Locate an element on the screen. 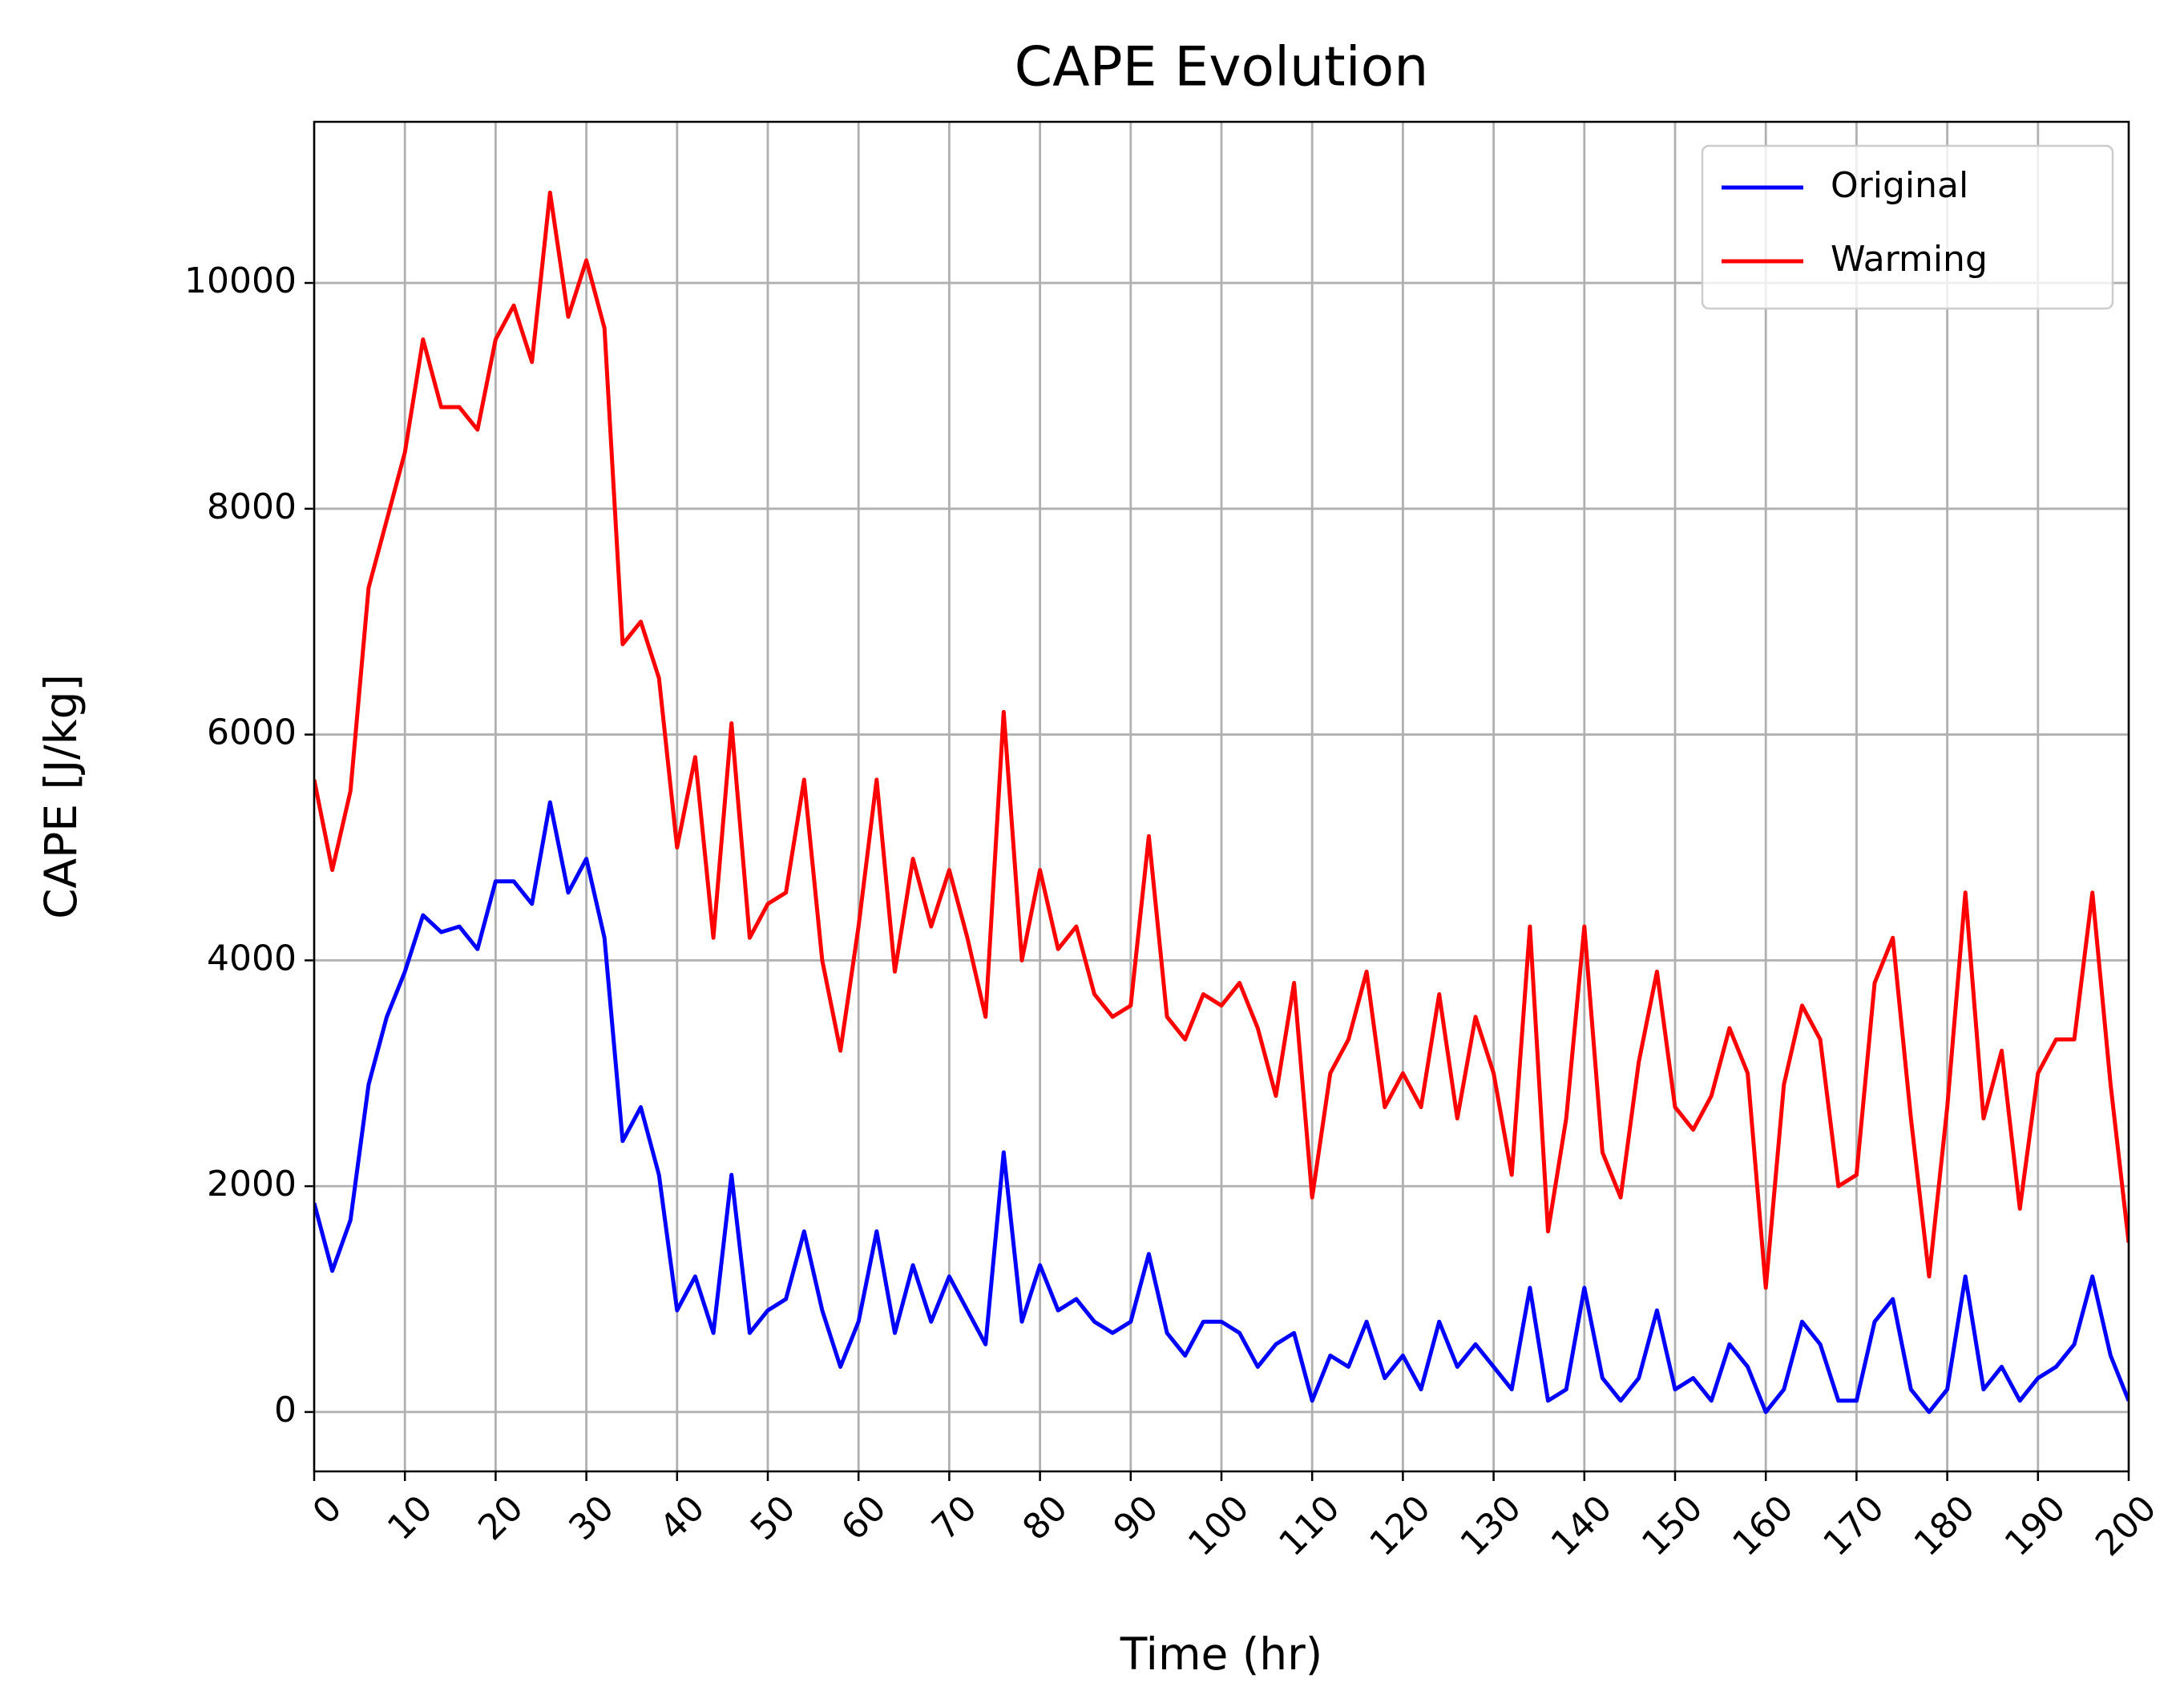 Image resolution: width=2184 pixels, height=1703 pixels. y-tick-label: 6000 is located at coordinates (252, 732).